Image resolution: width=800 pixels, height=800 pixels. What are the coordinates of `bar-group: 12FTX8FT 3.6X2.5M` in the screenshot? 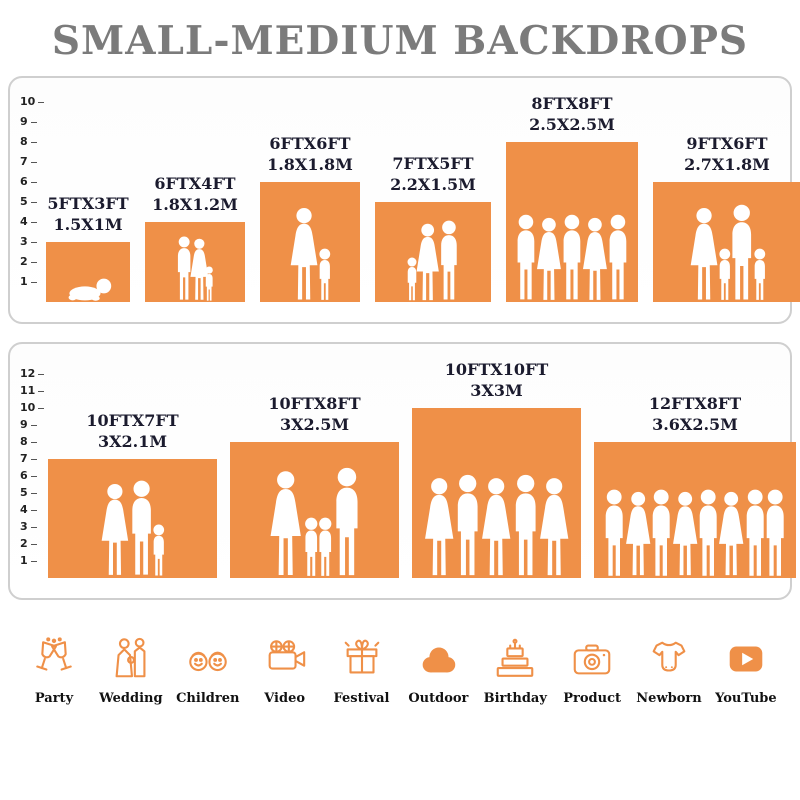 It's located at (695, 485).